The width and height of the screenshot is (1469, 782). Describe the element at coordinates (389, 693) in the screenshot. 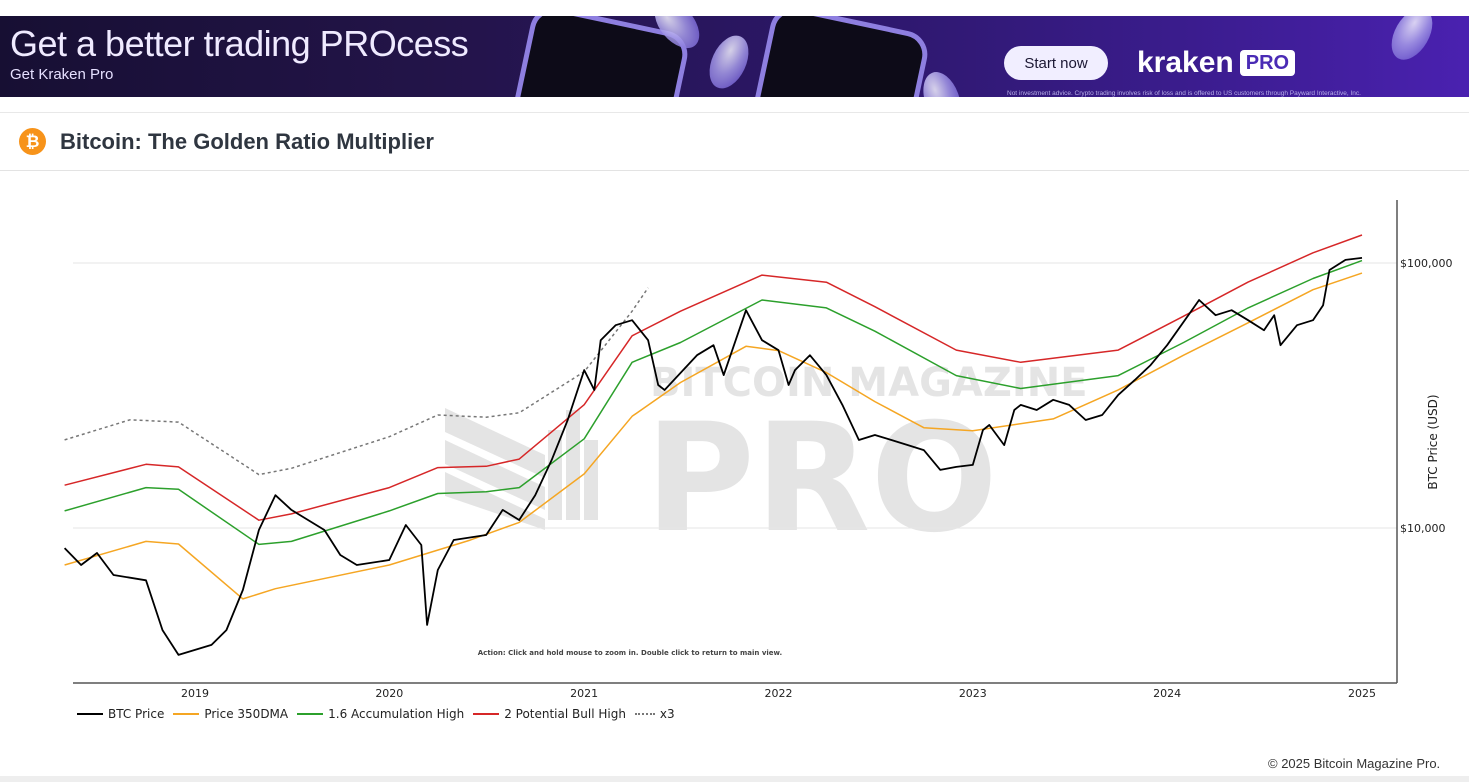

I see `x-tick-label: 2020` at that location.